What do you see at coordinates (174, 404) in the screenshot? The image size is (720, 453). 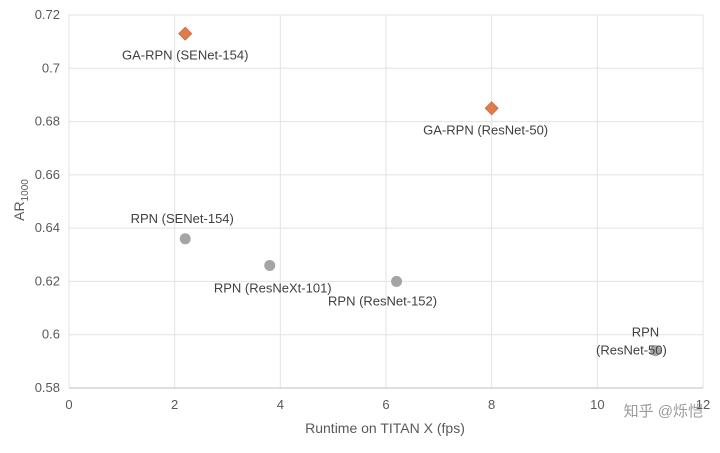 I see `x-tick-label: 2` at bounding box center [174, 404].